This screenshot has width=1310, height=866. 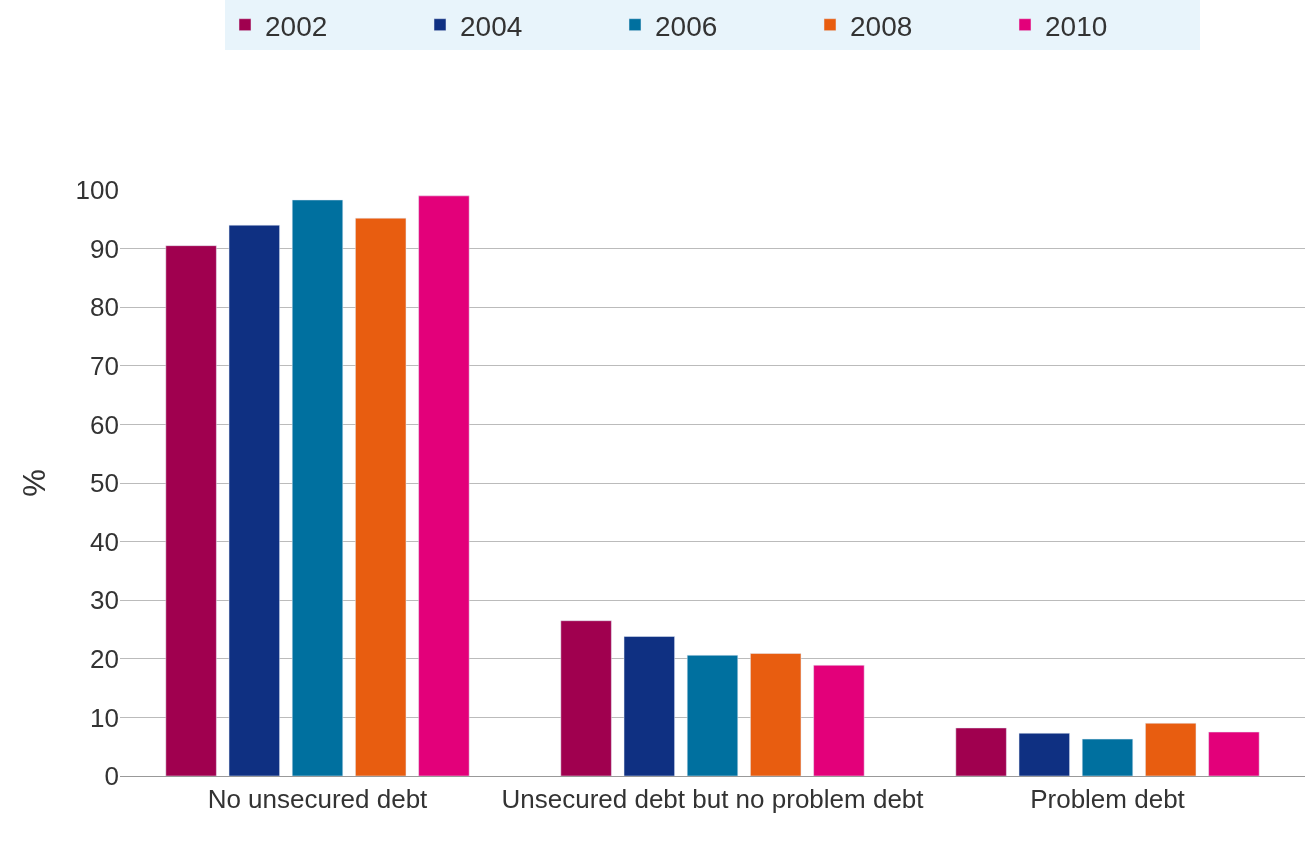 I want to click on y-tick-label: 60, so click(x=104, y=424).